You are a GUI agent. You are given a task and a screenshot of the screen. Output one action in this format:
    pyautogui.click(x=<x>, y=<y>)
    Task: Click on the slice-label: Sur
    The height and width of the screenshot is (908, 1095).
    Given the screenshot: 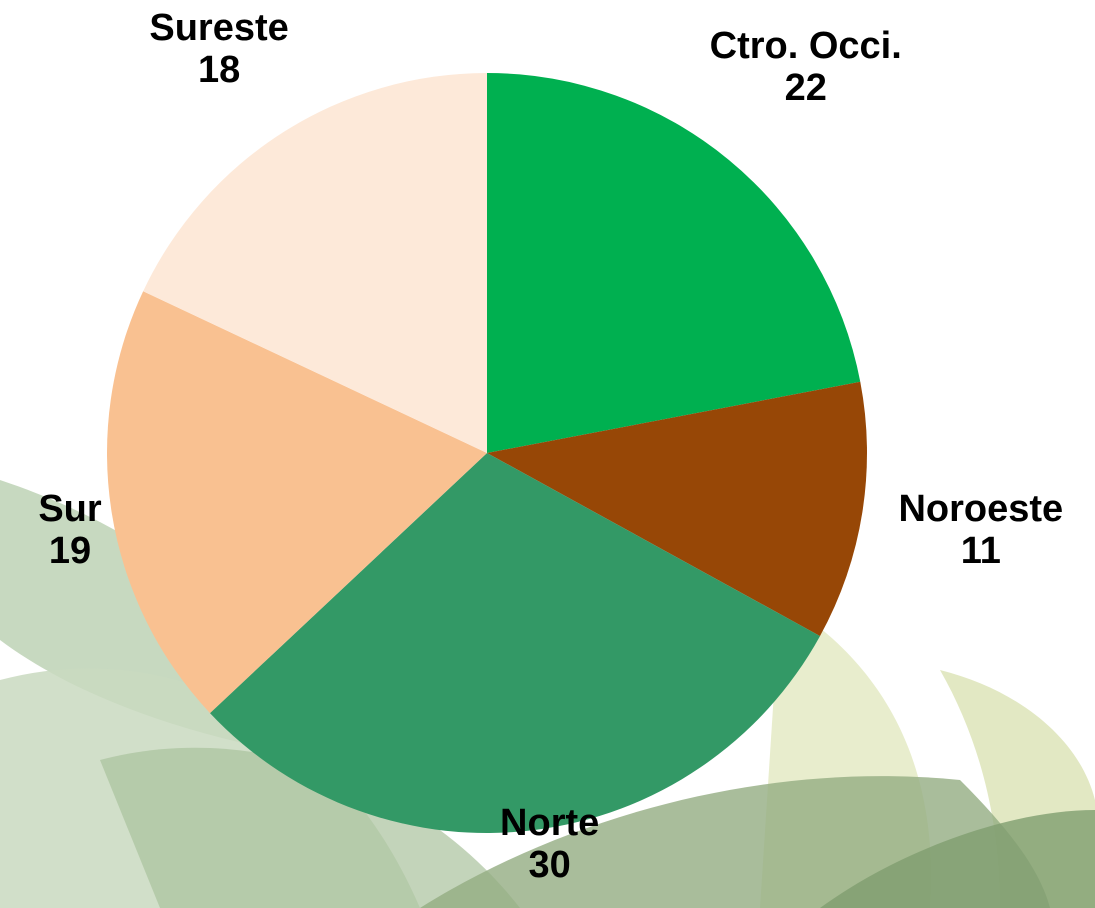 What is the action you would take?
    pyautogui.click(x=70, y=509)
    